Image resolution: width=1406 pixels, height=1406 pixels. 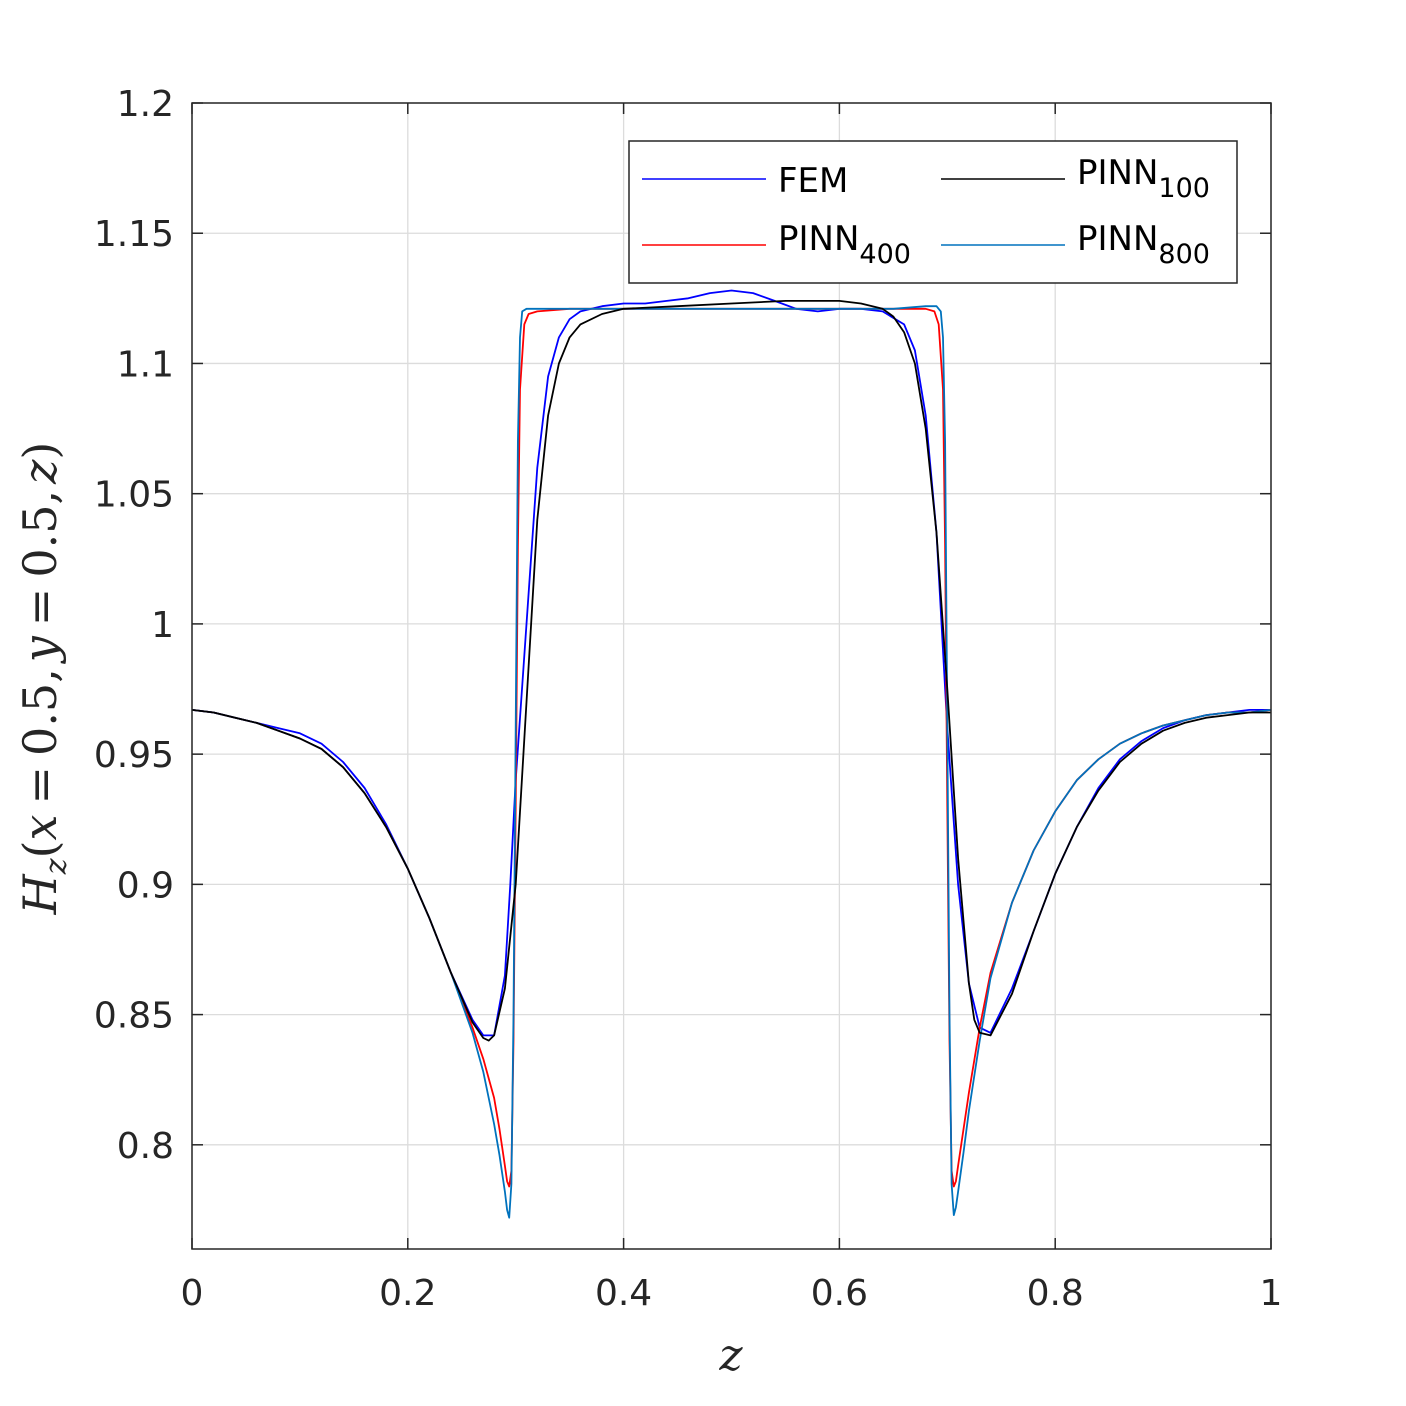 I want to click on y-label-close: ), so click(x=40, y=451).